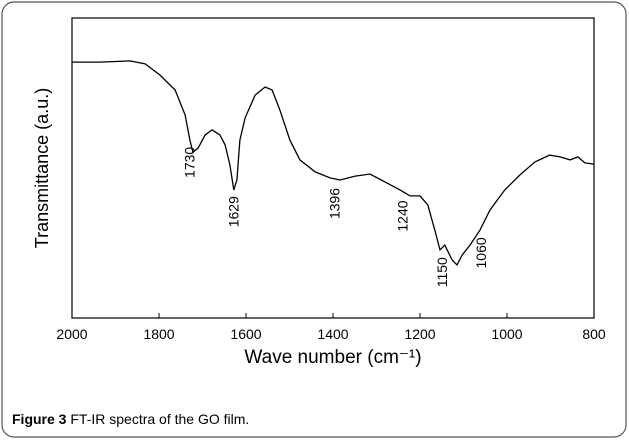 Image resolution: width=629 pixels, height=440 pixels. Describe the element at coordinates (442, 272) in the screenshot. I see `peak-label: 1150` at that location.